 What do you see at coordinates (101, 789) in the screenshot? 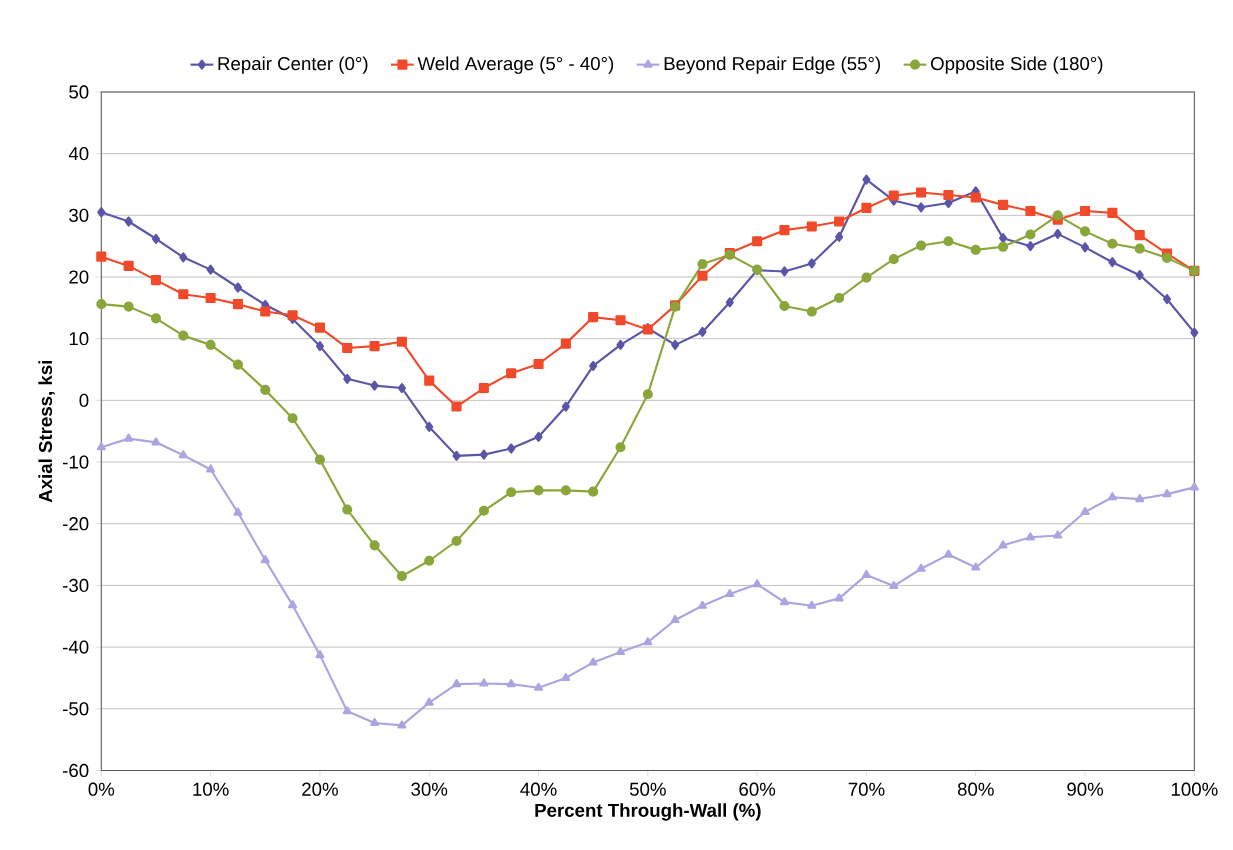
I see `x-tick-label: 0%` at bounding box center [101, 789].